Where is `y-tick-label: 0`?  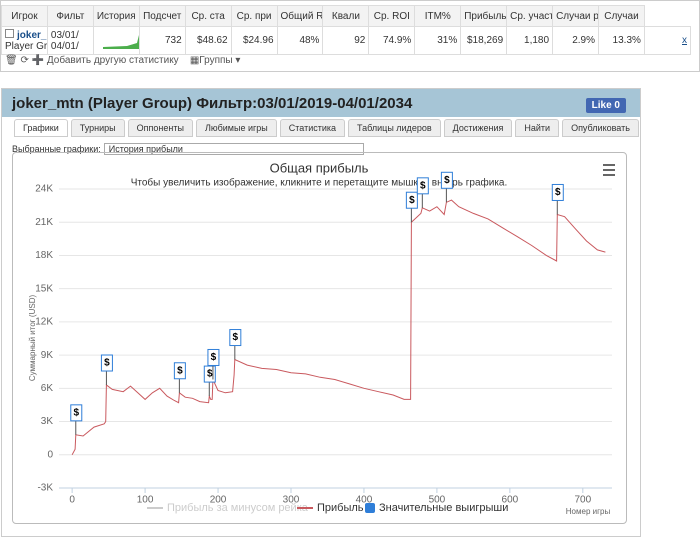
y-tick-label: 0 is located at coordinates (50, 454).